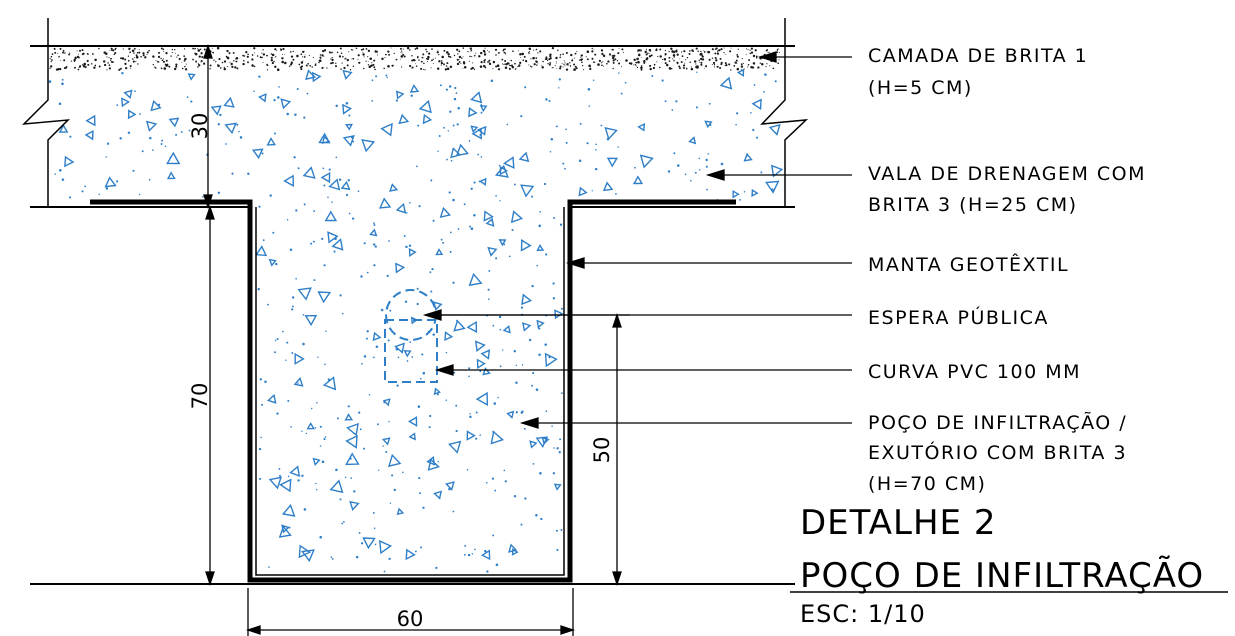  I want to click on dim-50-text: 50, so click(602, 450).